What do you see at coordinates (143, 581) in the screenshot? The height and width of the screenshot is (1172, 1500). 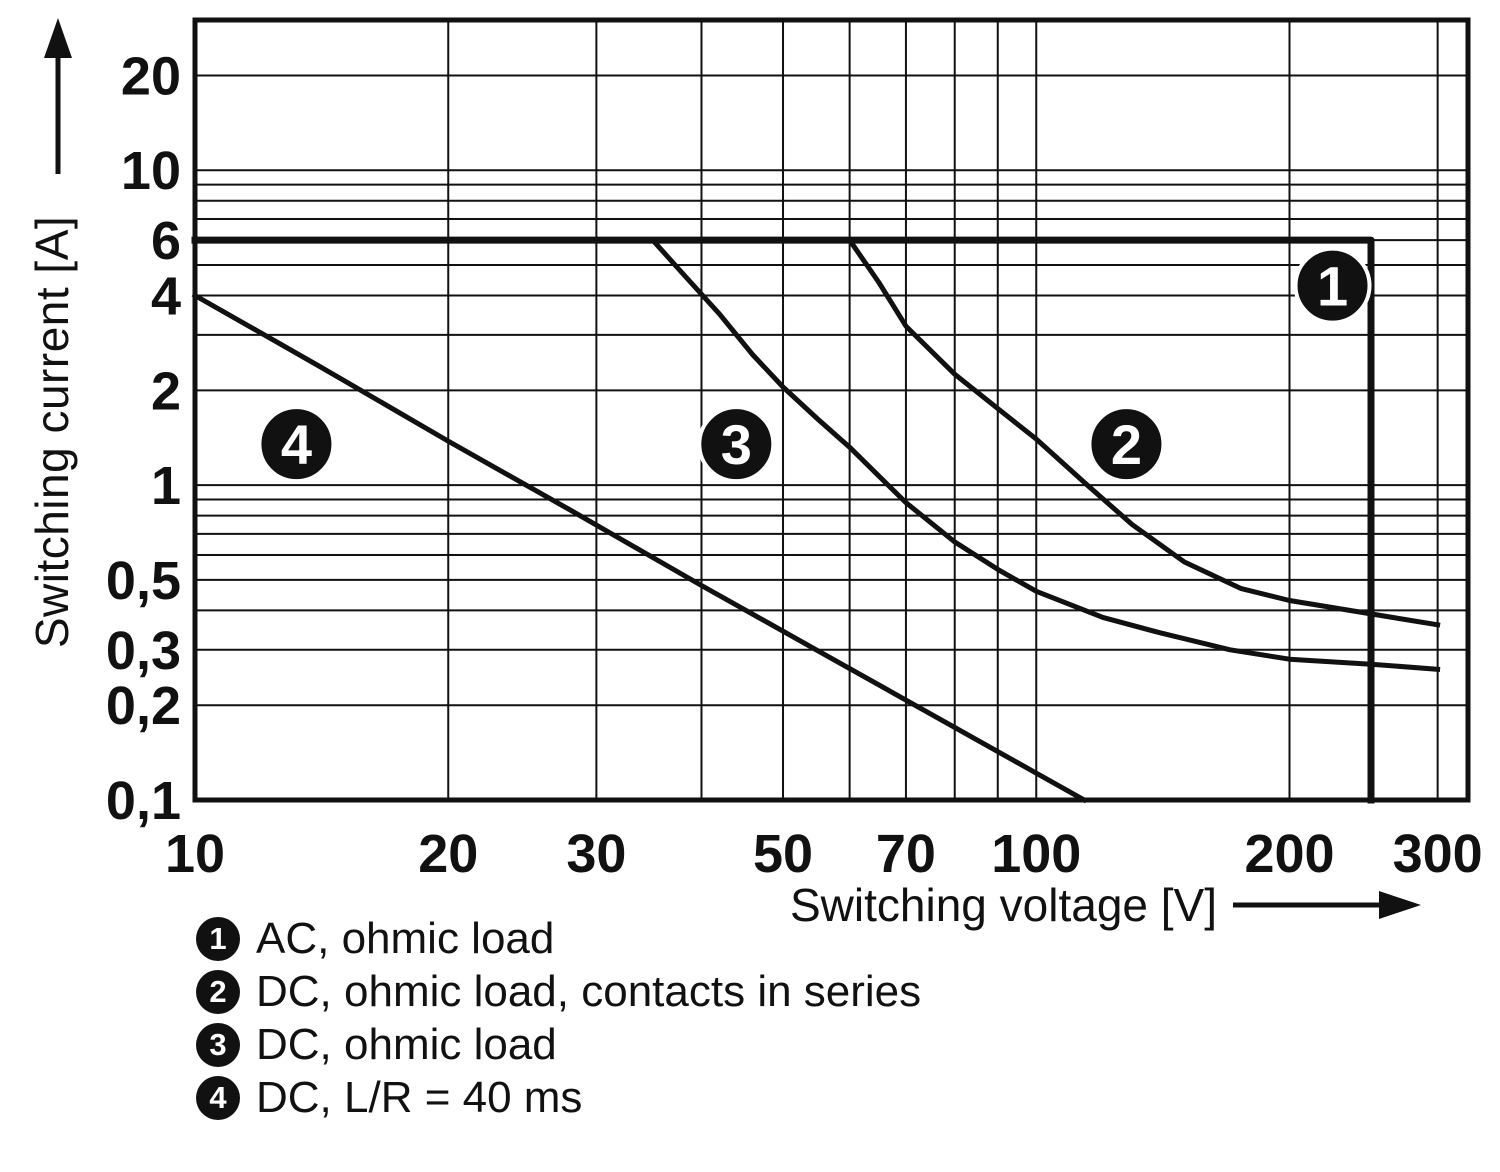 I see `y-tick-label: 0,5` at bounding box center [143, 581].